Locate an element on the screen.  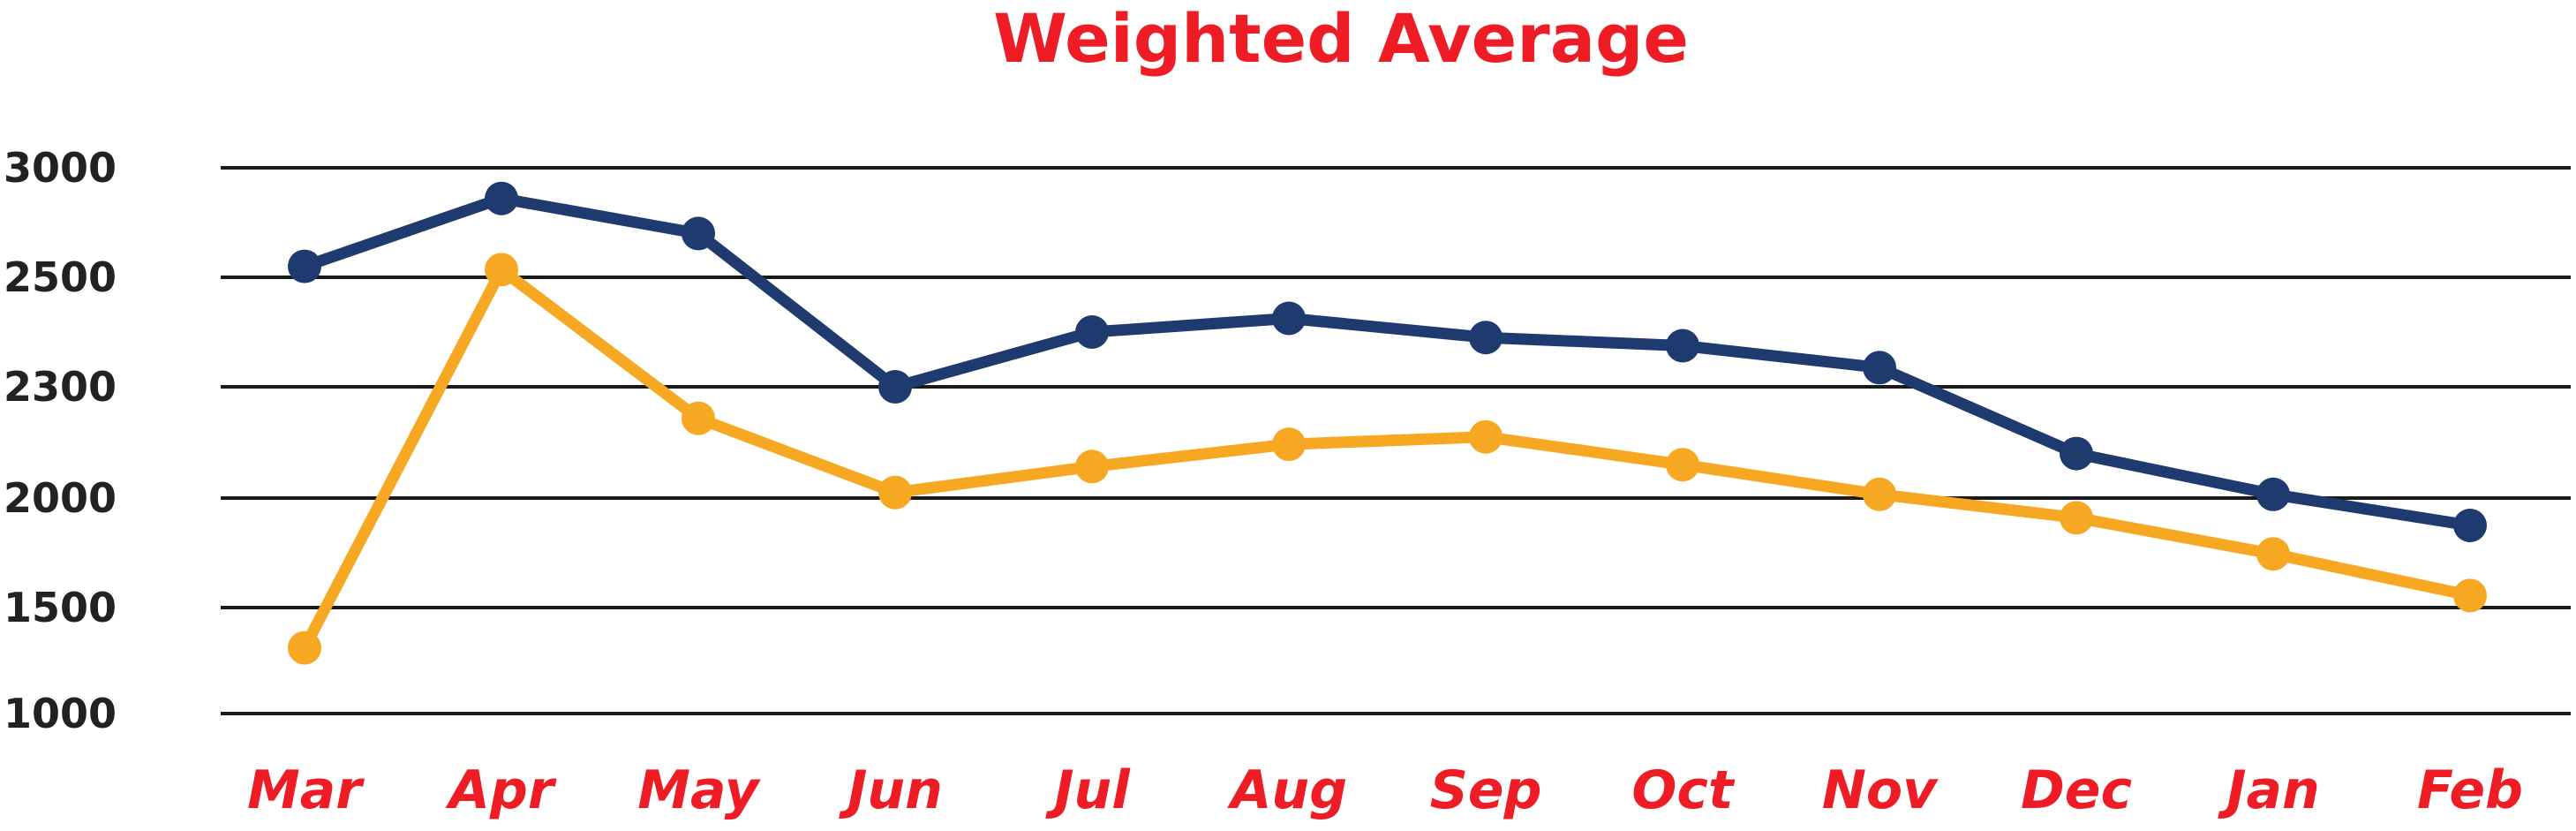
x-tick-label: Aug is located at coordinates (1287, 790).